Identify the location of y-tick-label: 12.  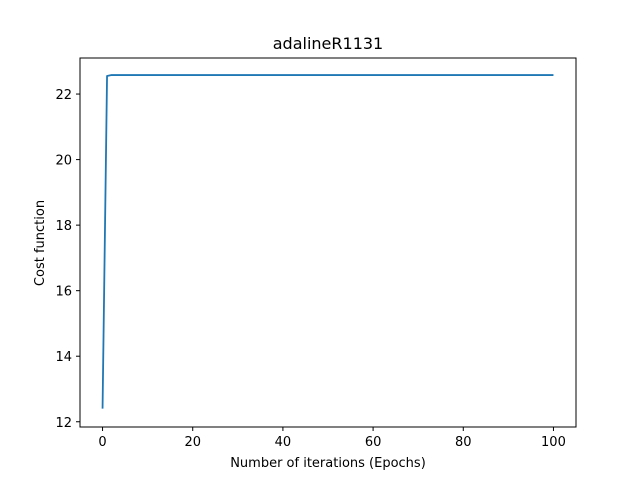
(63, 423).